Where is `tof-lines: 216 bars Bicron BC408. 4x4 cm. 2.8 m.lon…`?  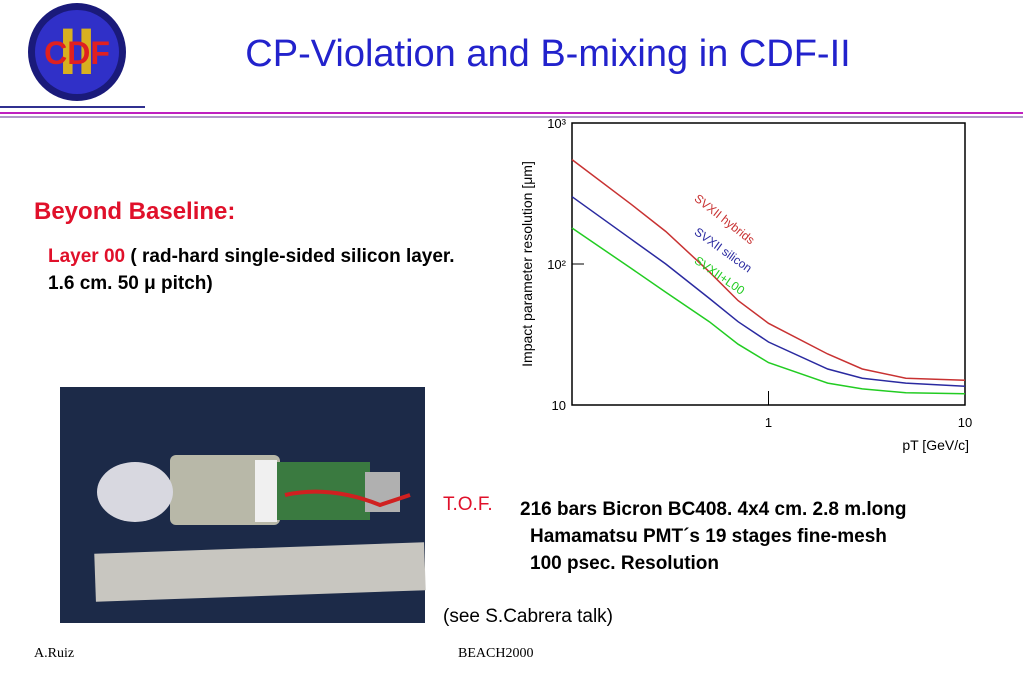 tof-lines: 216 bars Bicron BC408. 4x4 cm. 2.8 m.lon… is located at coordinates (713, 536).